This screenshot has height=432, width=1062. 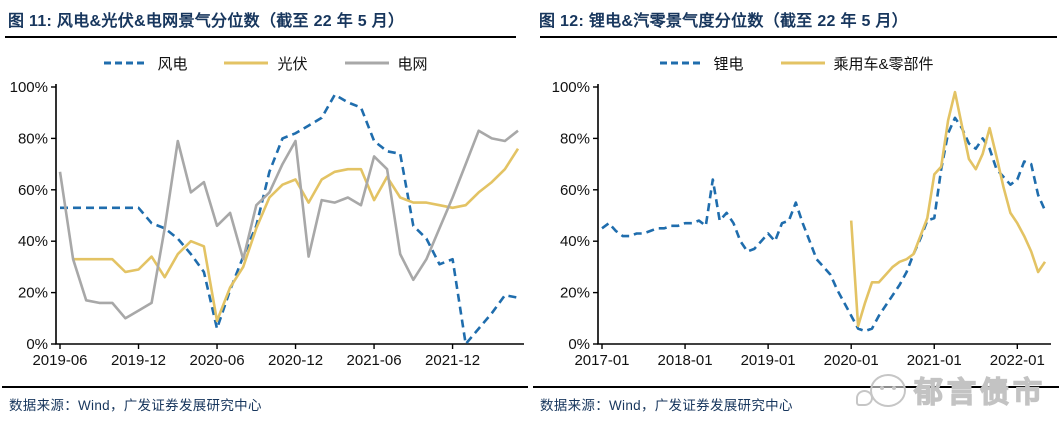 I want to click on legend-item-2: 电网, so click(x=386, y=63).